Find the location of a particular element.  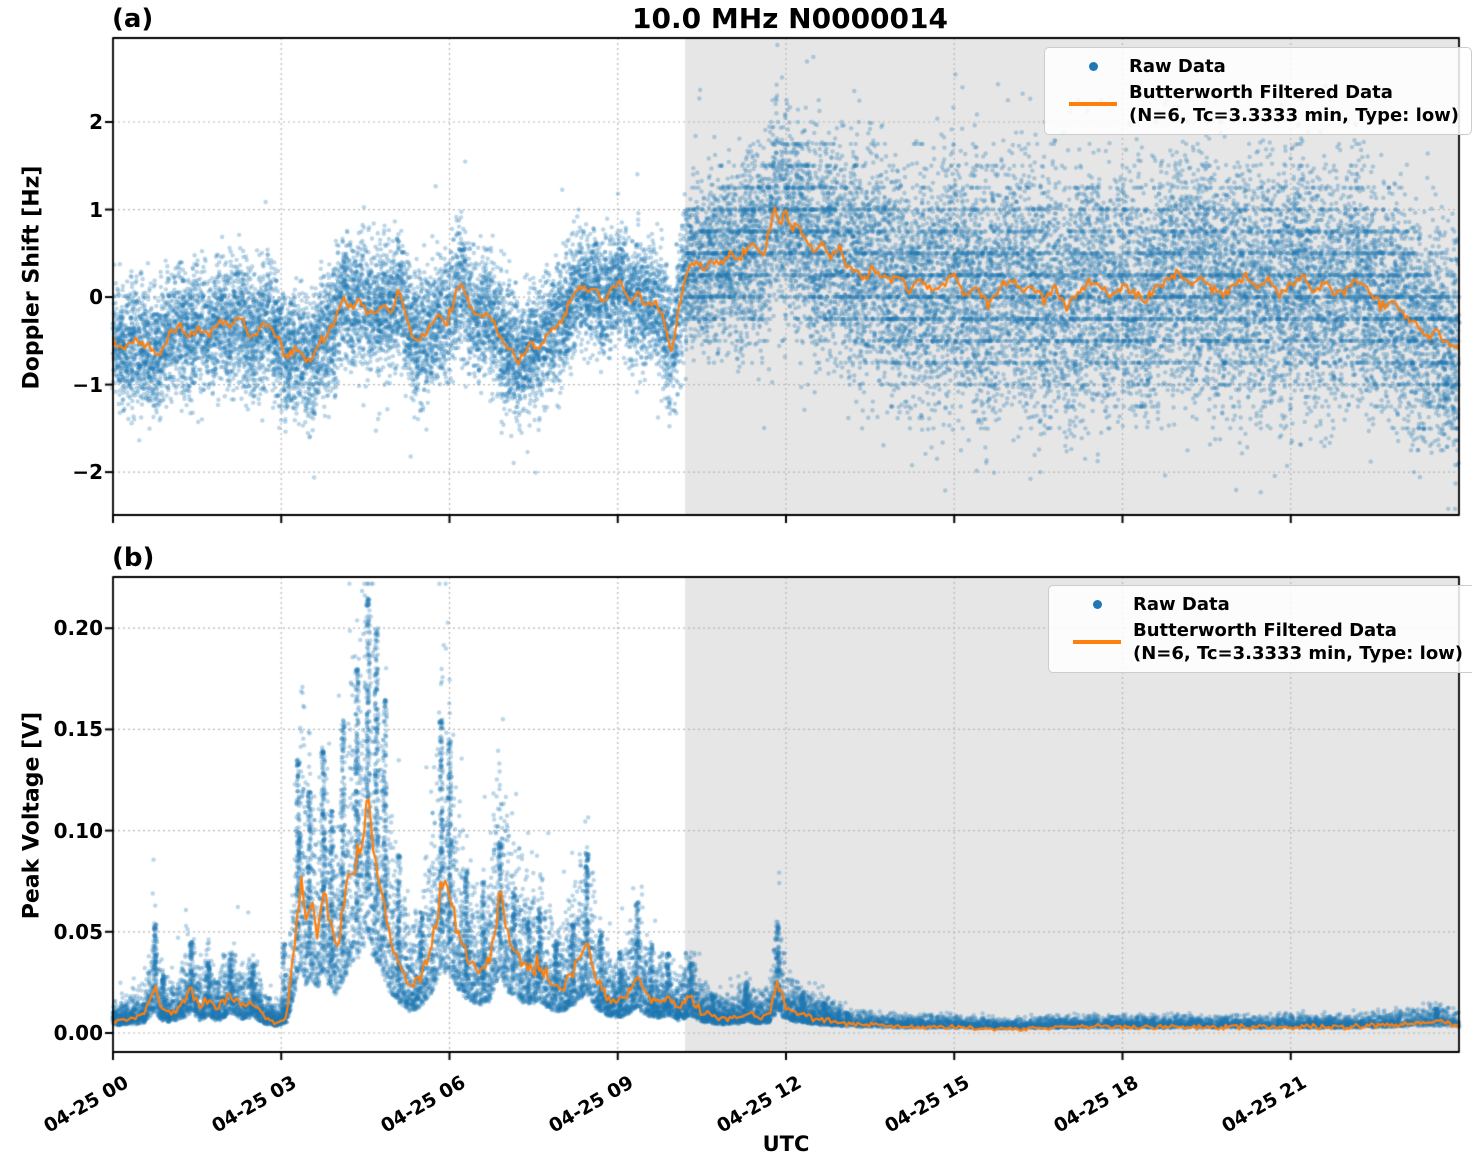

y-tick-label: −2 is located at coordinates (87, 472).